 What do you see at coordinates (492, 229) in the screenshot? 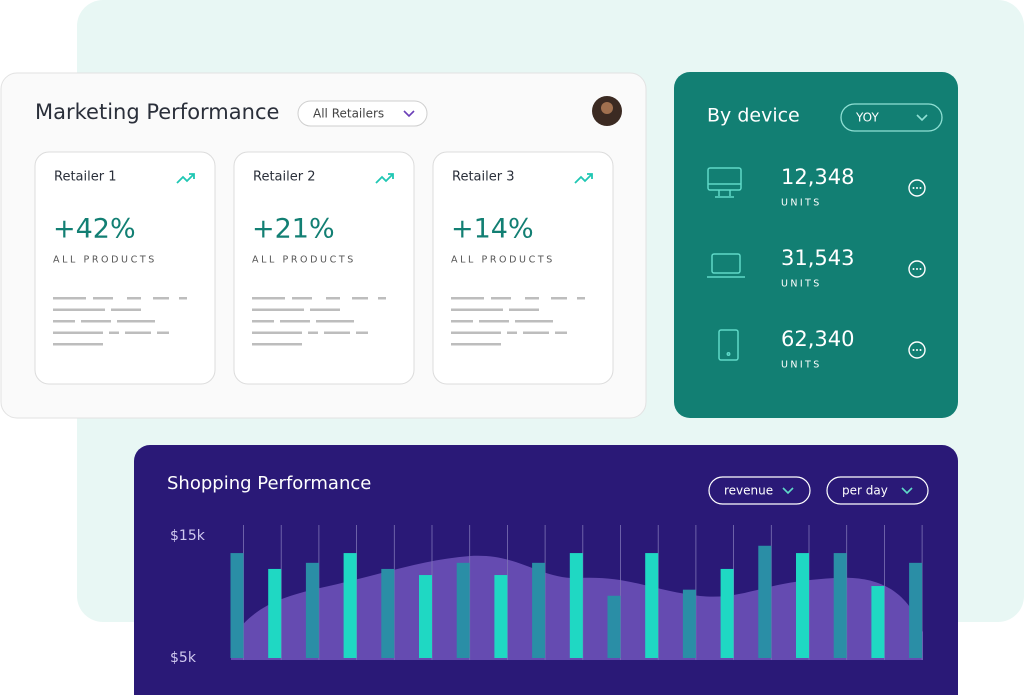
I see `retailer-change: +14%` at bounding box center [492, 229].